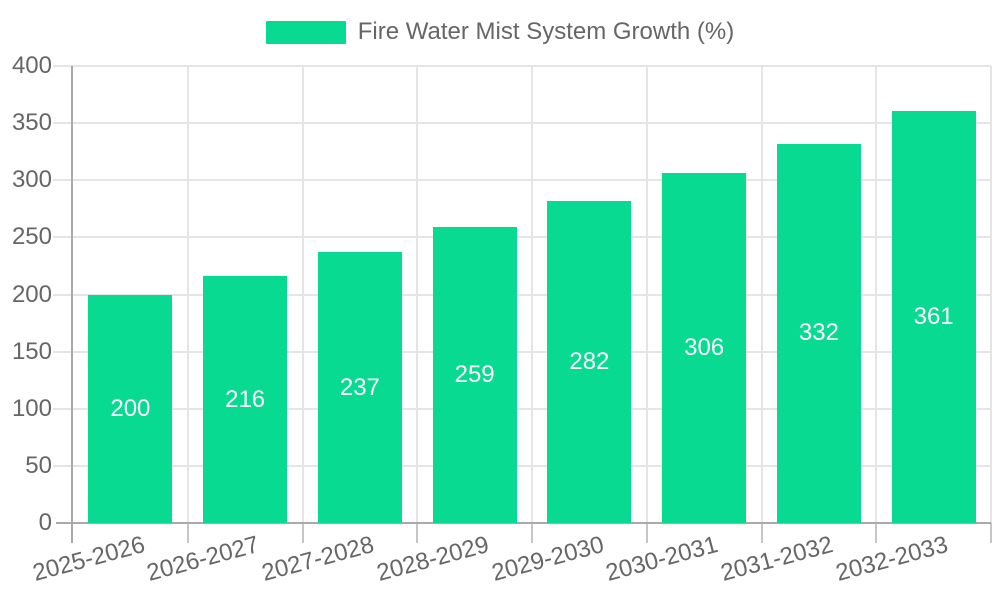  What do you see at coordinates (31, 237) in the screenshot?
I see `y-tick-label: 250` at bounding box center [31, 237].